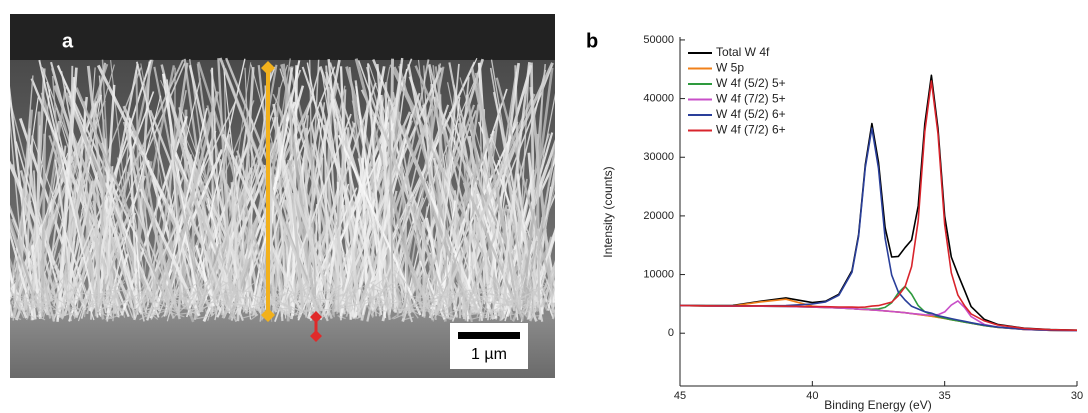  What do you see at coordinates (1077, 396) in the screenshot?
I see `x-tick-label: 30` at bounding box center [1077, 396].